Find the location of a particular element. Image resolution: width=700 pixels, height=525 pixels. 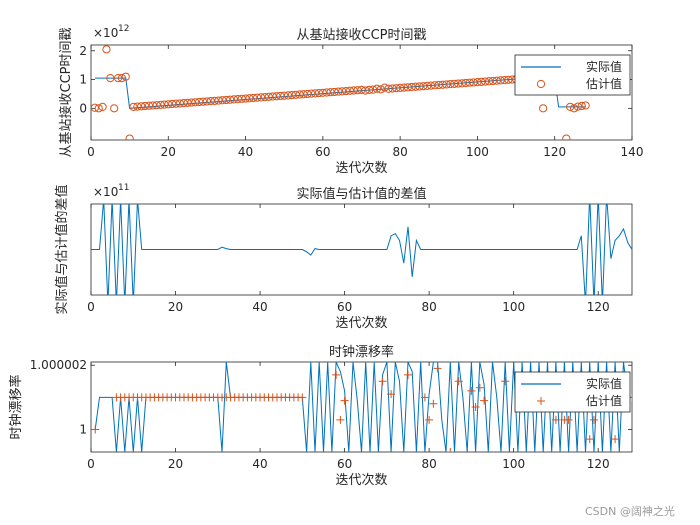

series-group is located at coordinates (361, 407).